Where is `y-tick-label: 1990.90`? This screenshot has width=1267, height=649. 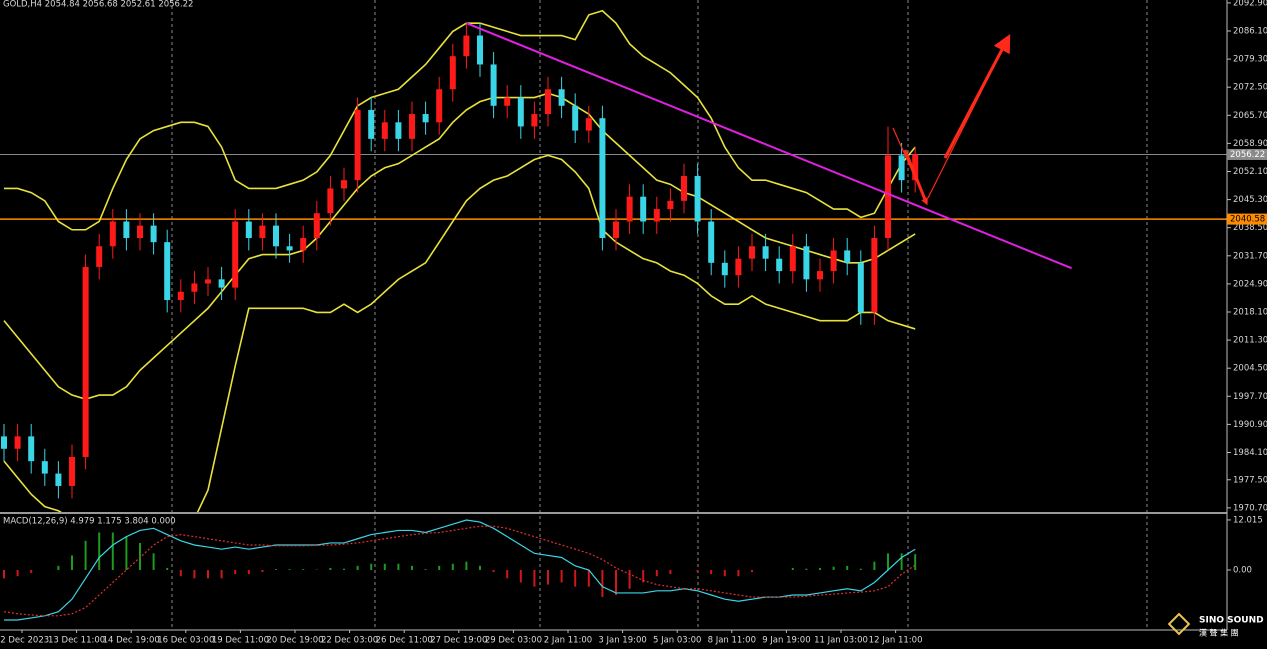 y-tick-label: 1990.90 is located at coordinates (1250, 425).